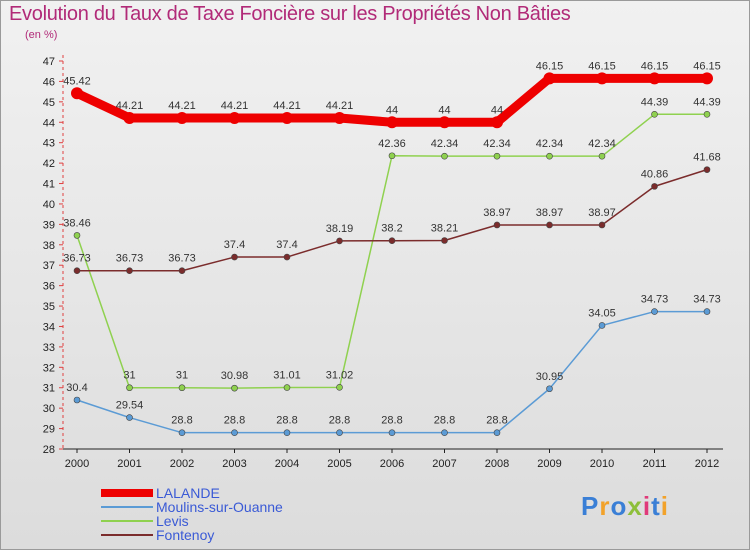 The width and height of the screenshot is (750, 551). I want to click on y-tick-label: 38, so click(49, 246).